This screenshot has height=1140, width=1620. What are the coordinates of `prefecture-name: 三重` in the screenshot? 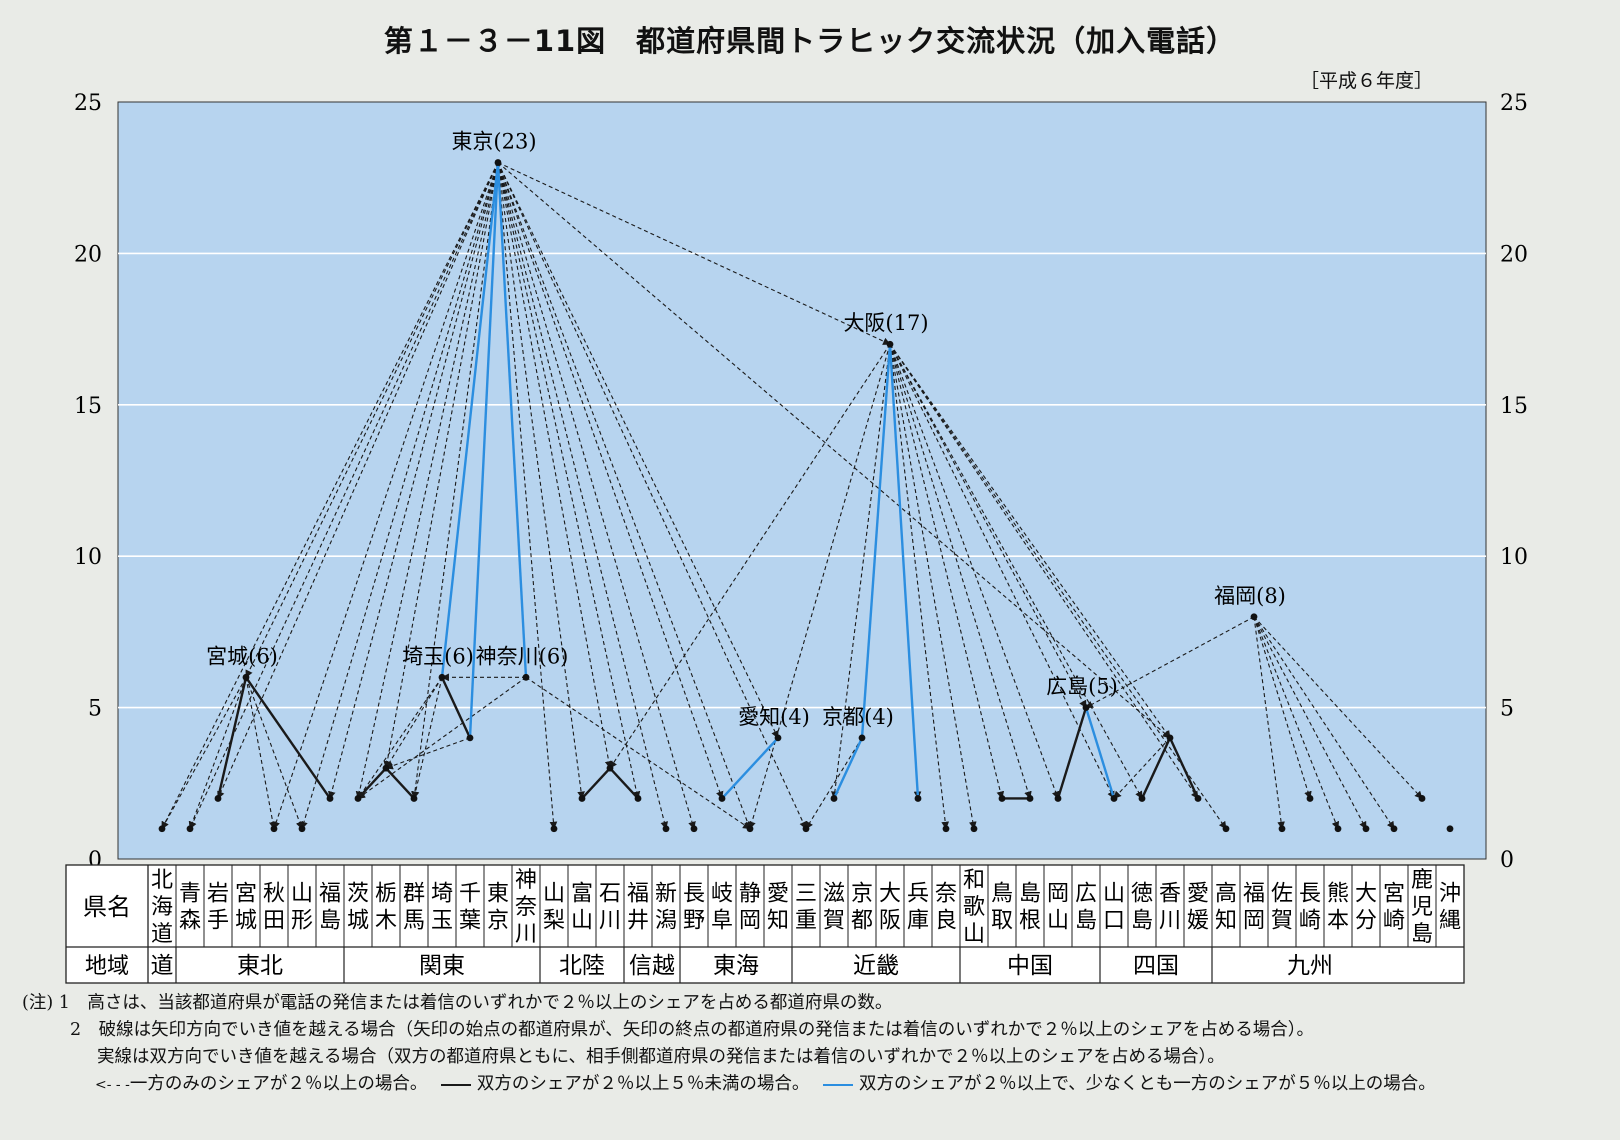 It's located at (806, 908).